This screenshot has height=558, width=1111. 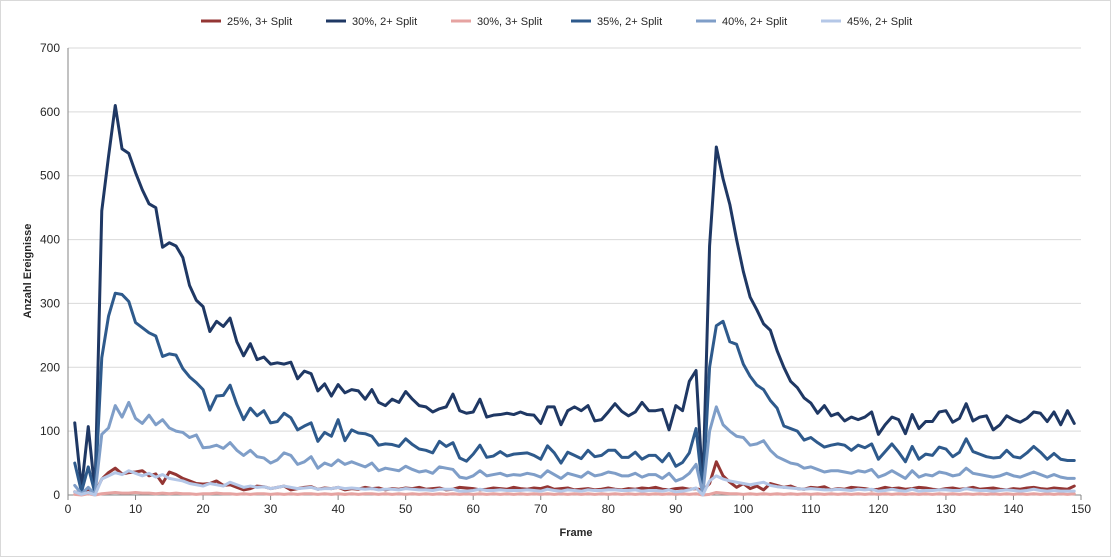 I want to click on y-tick-label: 500, so click(x=50, y=176).